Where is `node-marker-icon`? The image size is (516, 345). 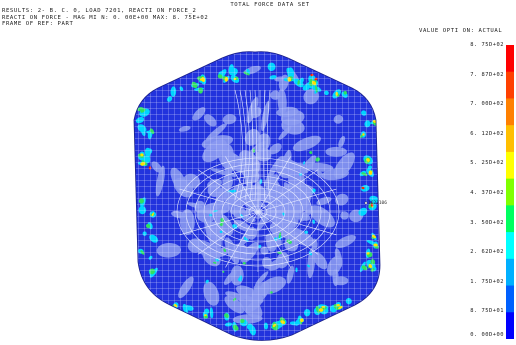 node-marker-icon is located at coordinates (366, 203).